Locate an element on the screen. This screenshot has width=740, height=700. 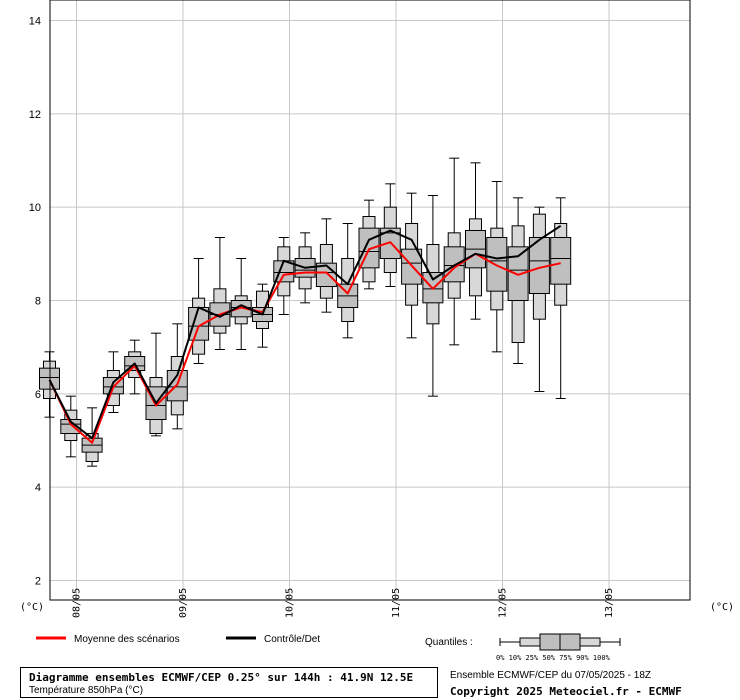
x-tick-label: 13/05 is located at coordinates (609, 603).